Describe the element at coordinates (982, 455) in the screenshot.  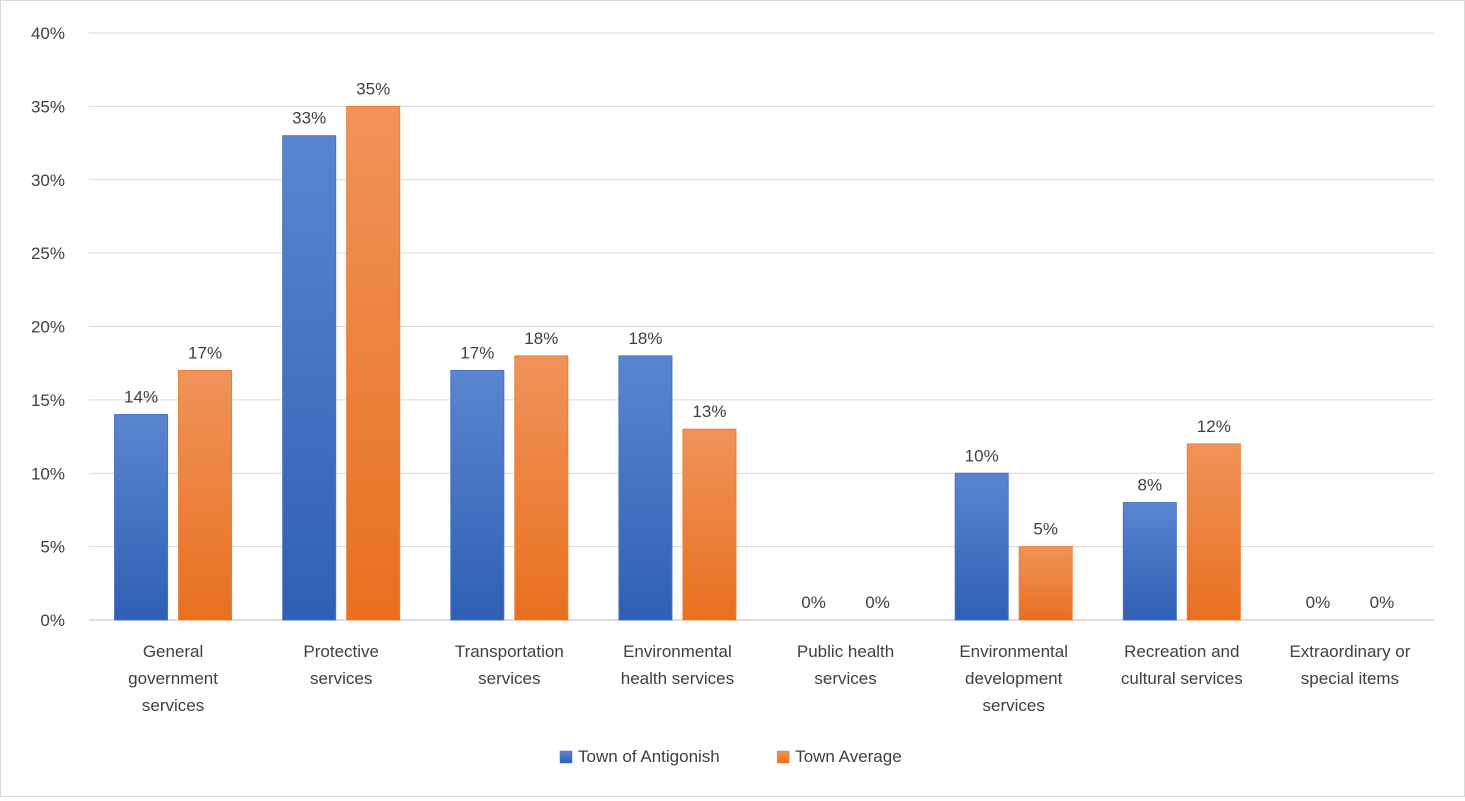
I see `data-label: 10%` at that location.